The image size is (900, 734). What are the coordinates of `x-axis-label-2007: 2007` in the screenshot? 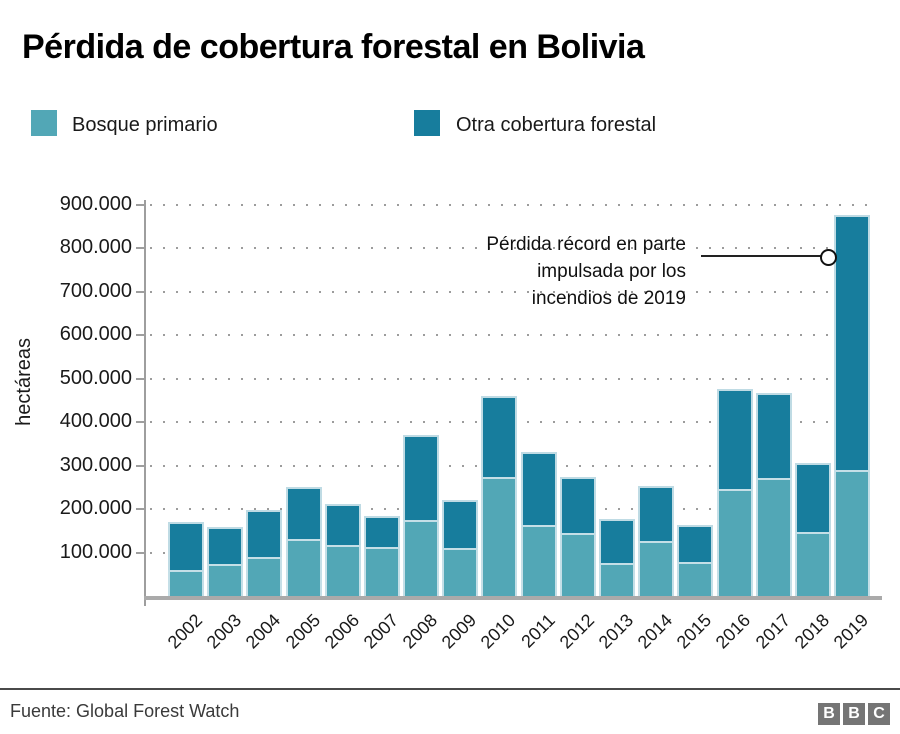 It's located at (381, 631).